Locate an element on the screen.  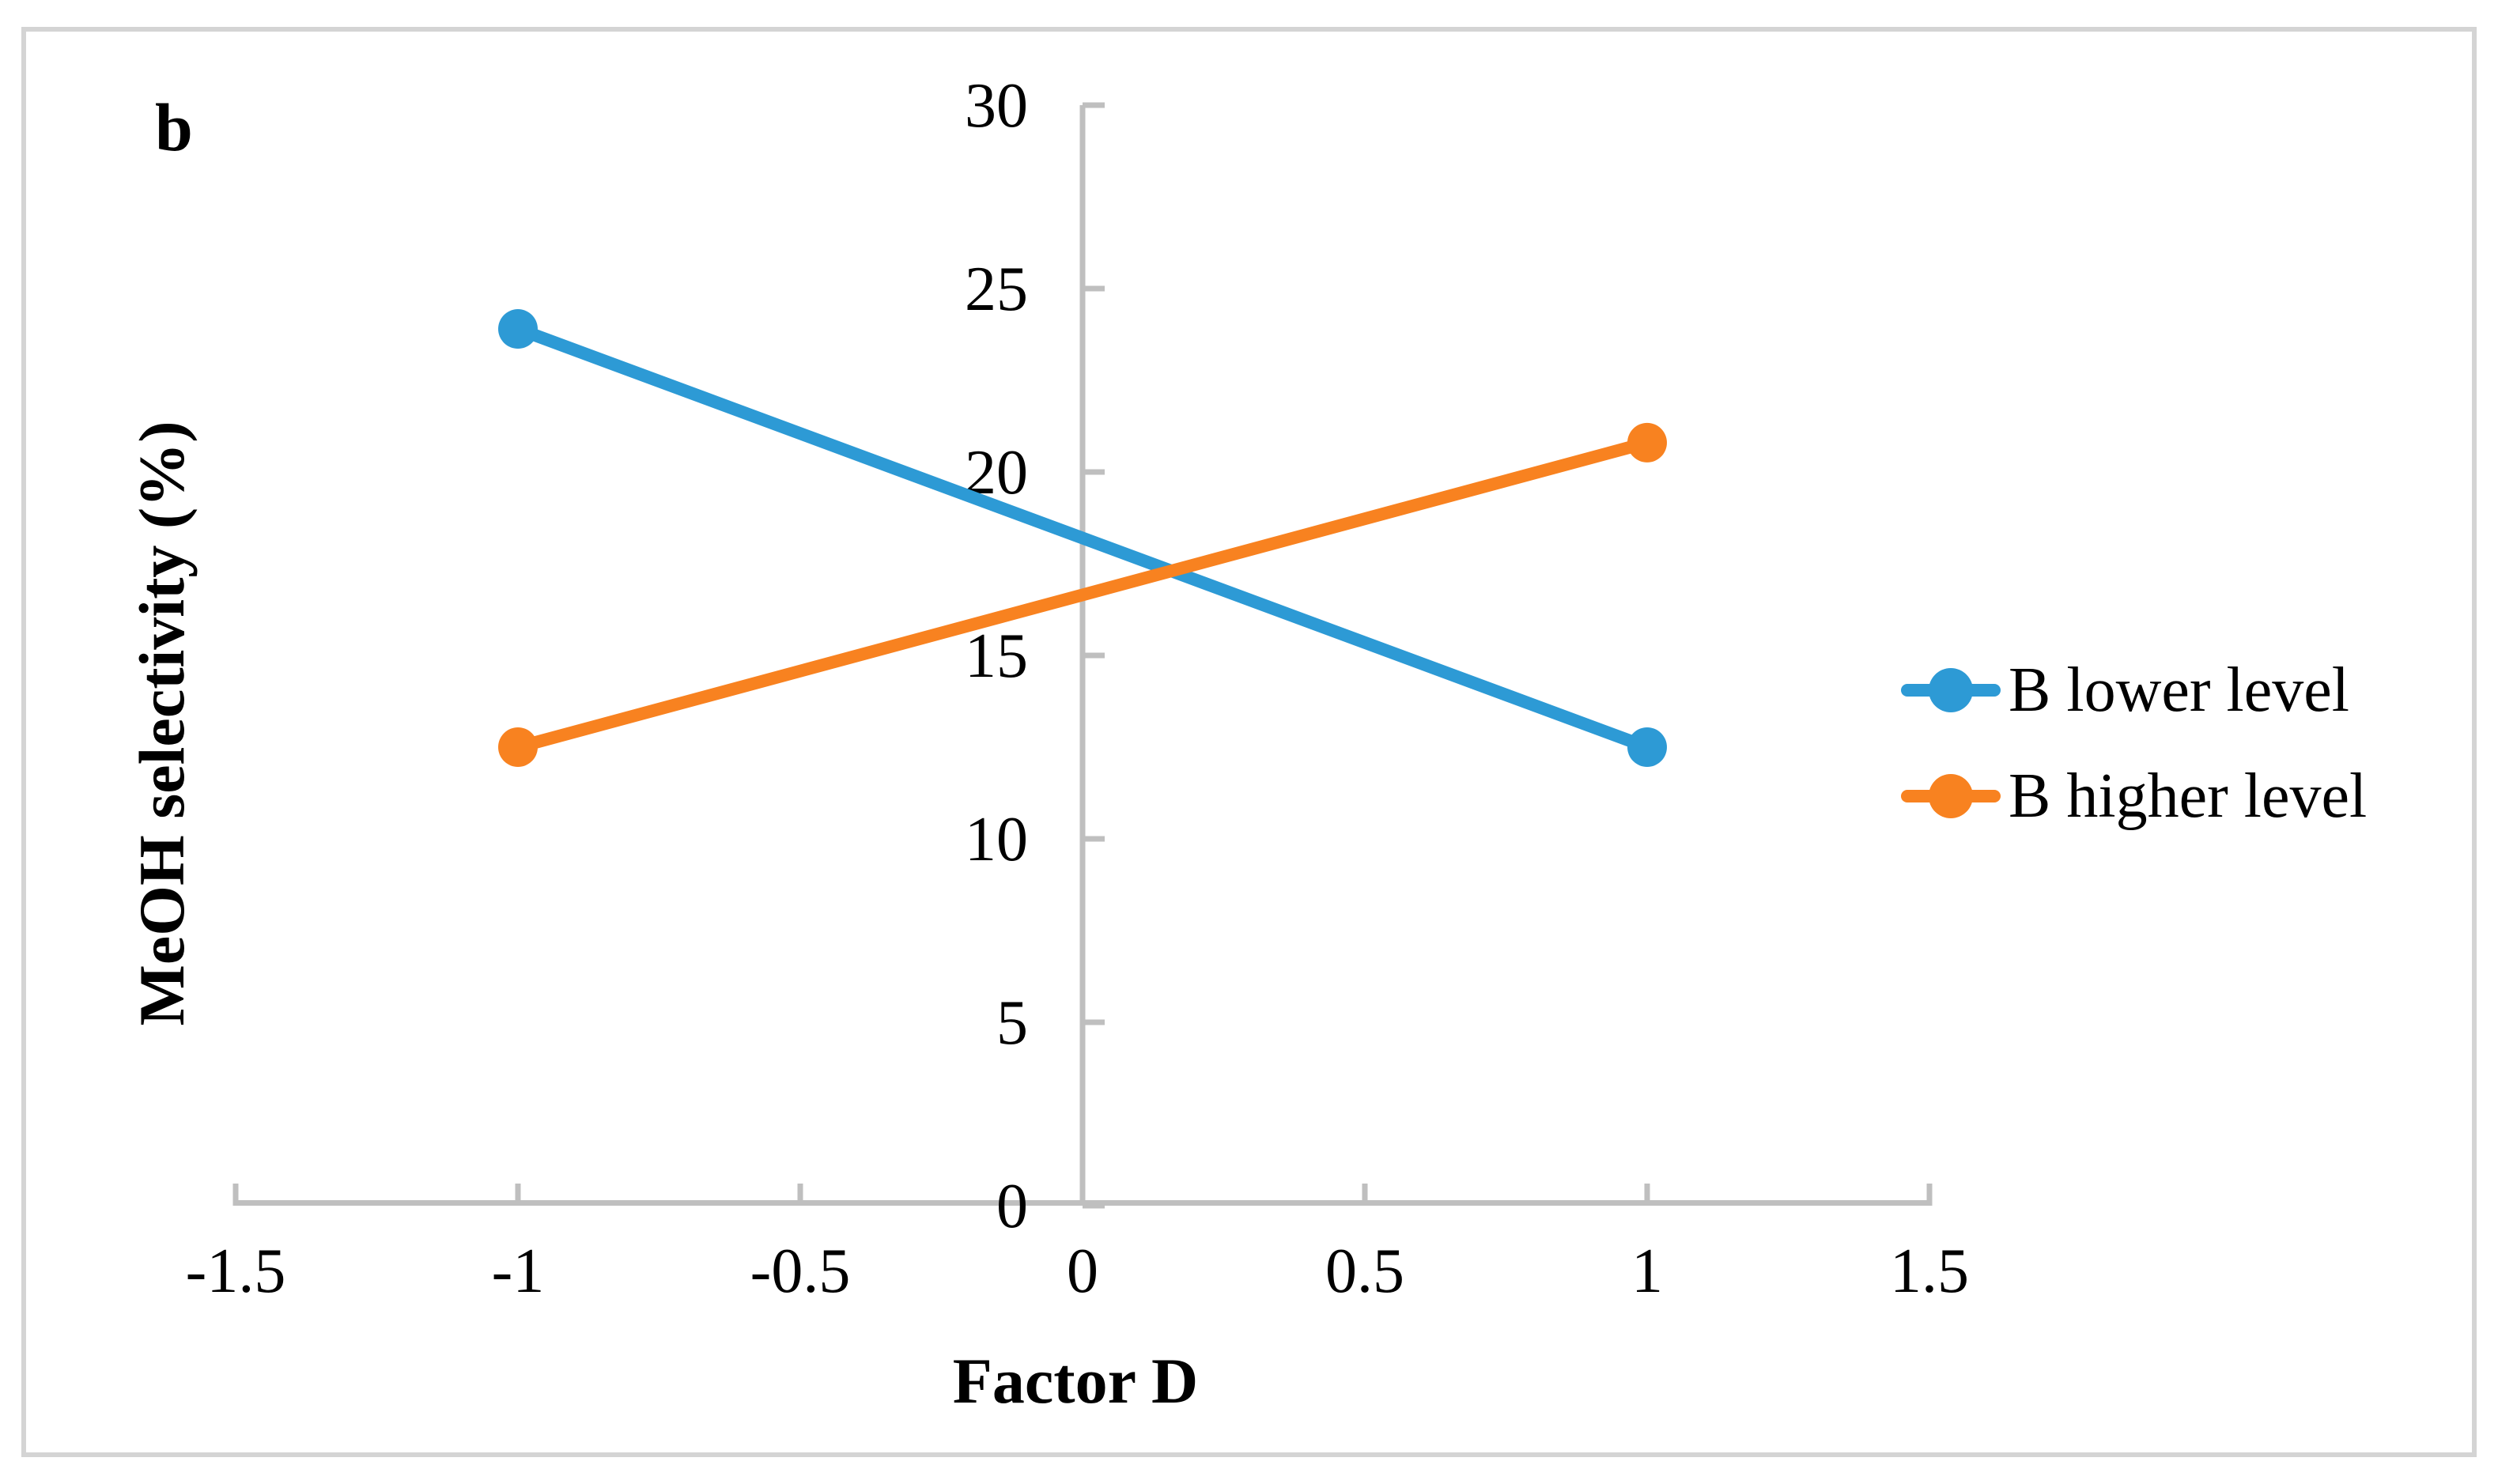
legend-item-b-lower-level: B lower level is located at coordinates (2134, 690).